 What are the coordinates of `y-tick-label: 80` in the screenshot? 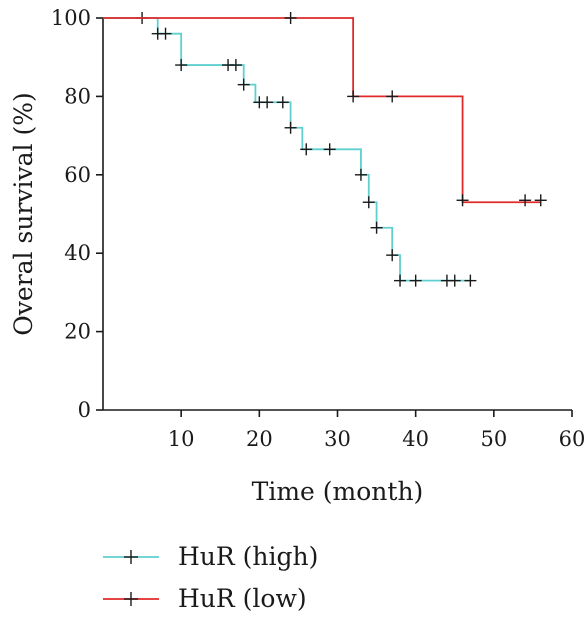 It's located at (77, 96).